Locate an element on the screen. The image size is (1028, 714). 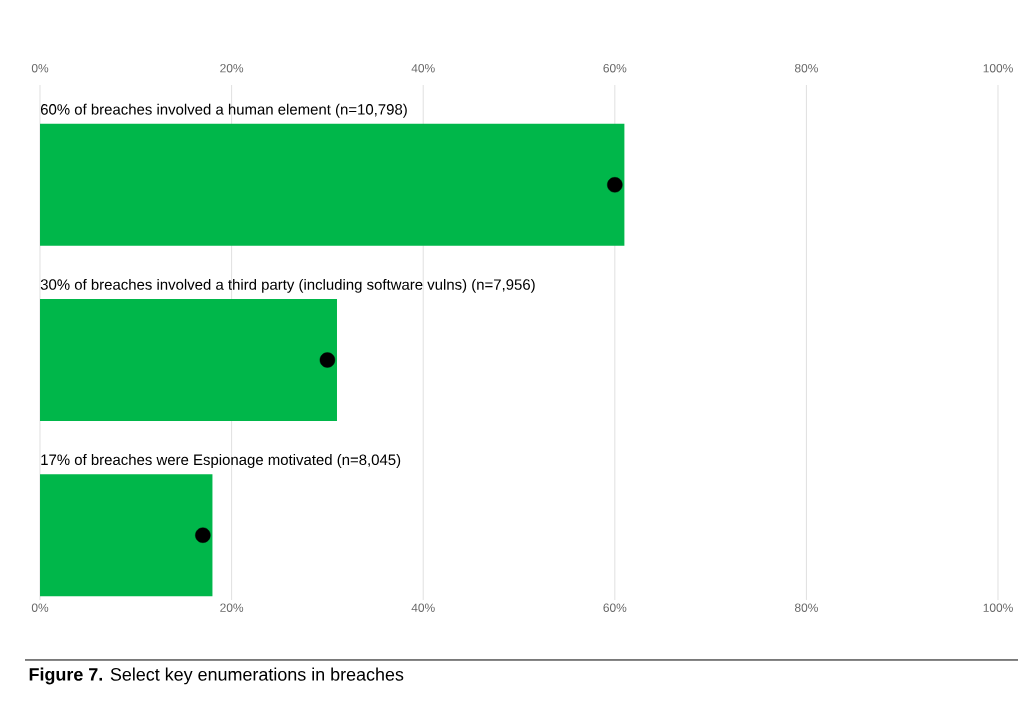
x2-tick-label: 60% is located at coordinates (615, 607).